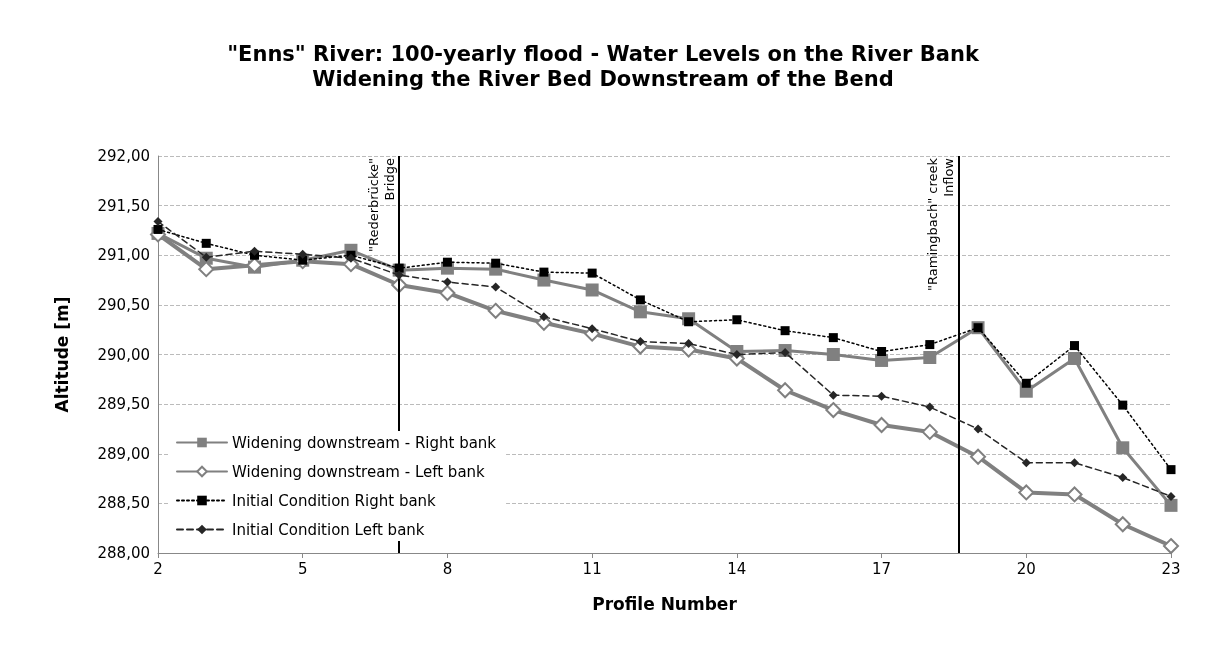 The width and height of the screenshot is (1206, 671). I want to click on y-tick-label: 288,50, so click(123, 503).